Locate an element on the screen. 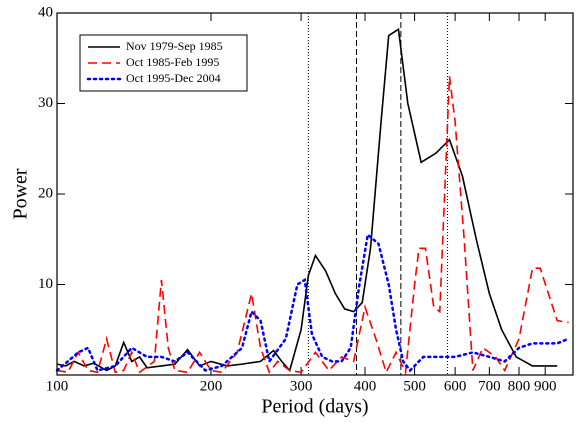  y-tick-label: 30 is located at coordinates (45, 103).